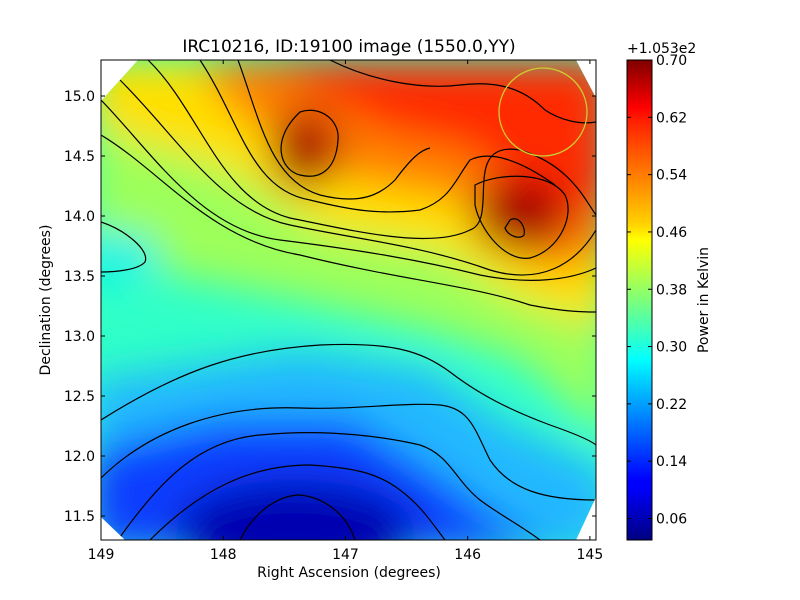 The height and width of the screenshot is (600, 800). What do you see at coordinates (79, 157) in the screenshot?
I see `y-tick-label: 14.5` at bounding box center [79, 157].